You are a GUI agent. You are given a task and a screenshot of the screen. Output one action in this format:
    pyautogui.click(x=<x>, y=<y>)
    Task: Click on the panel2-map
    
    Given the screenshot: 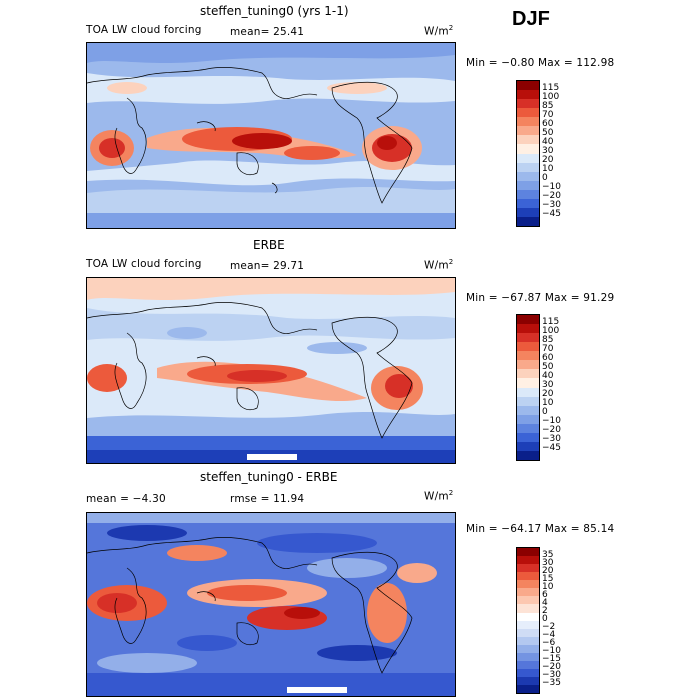 What is the action you would take?
    pyautogui.click(x=271, y=370)
    